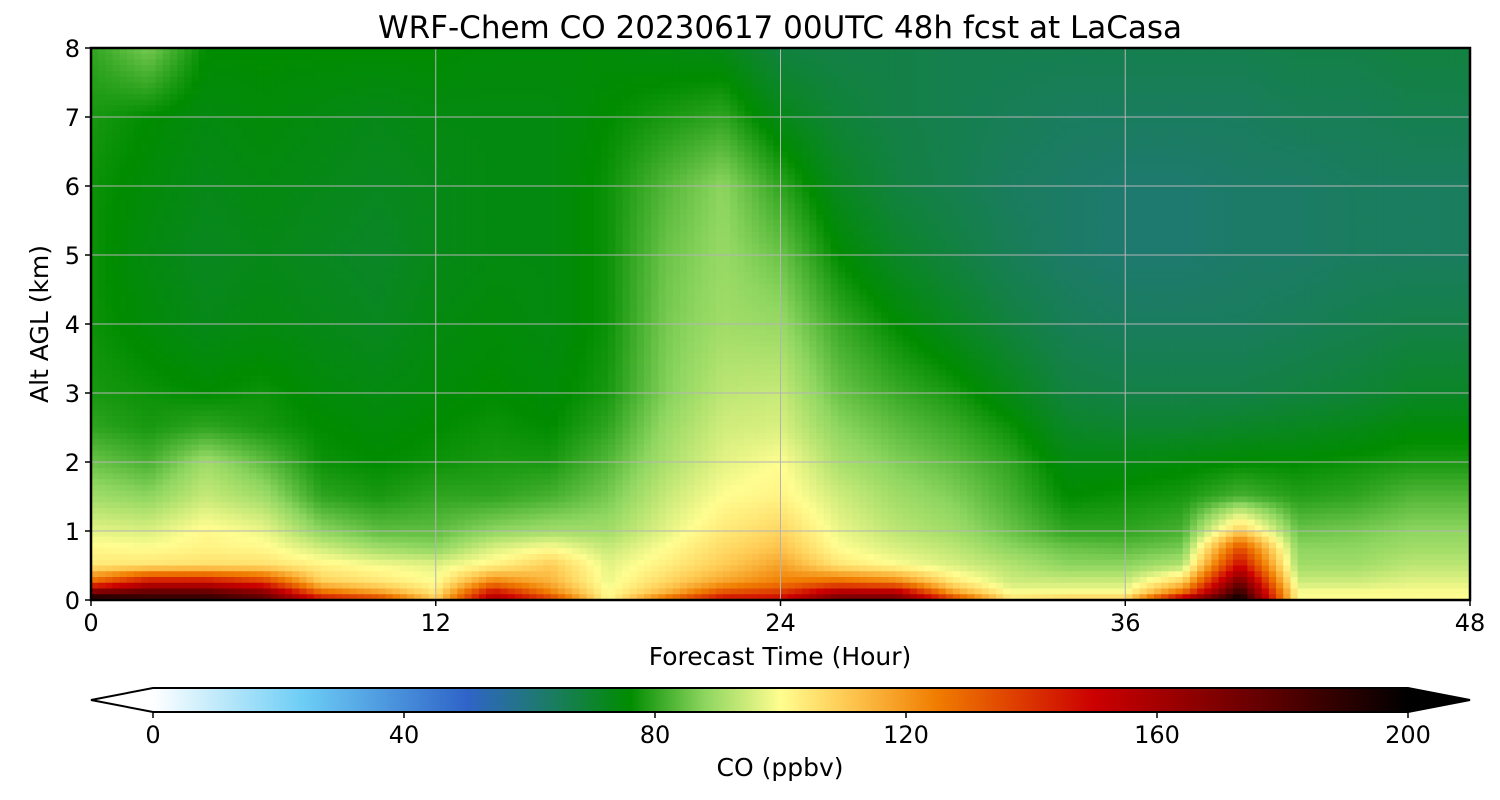 This screenshot has width=1500, height=800. I want to click on x-tick-label: 24, so click(780, 623).